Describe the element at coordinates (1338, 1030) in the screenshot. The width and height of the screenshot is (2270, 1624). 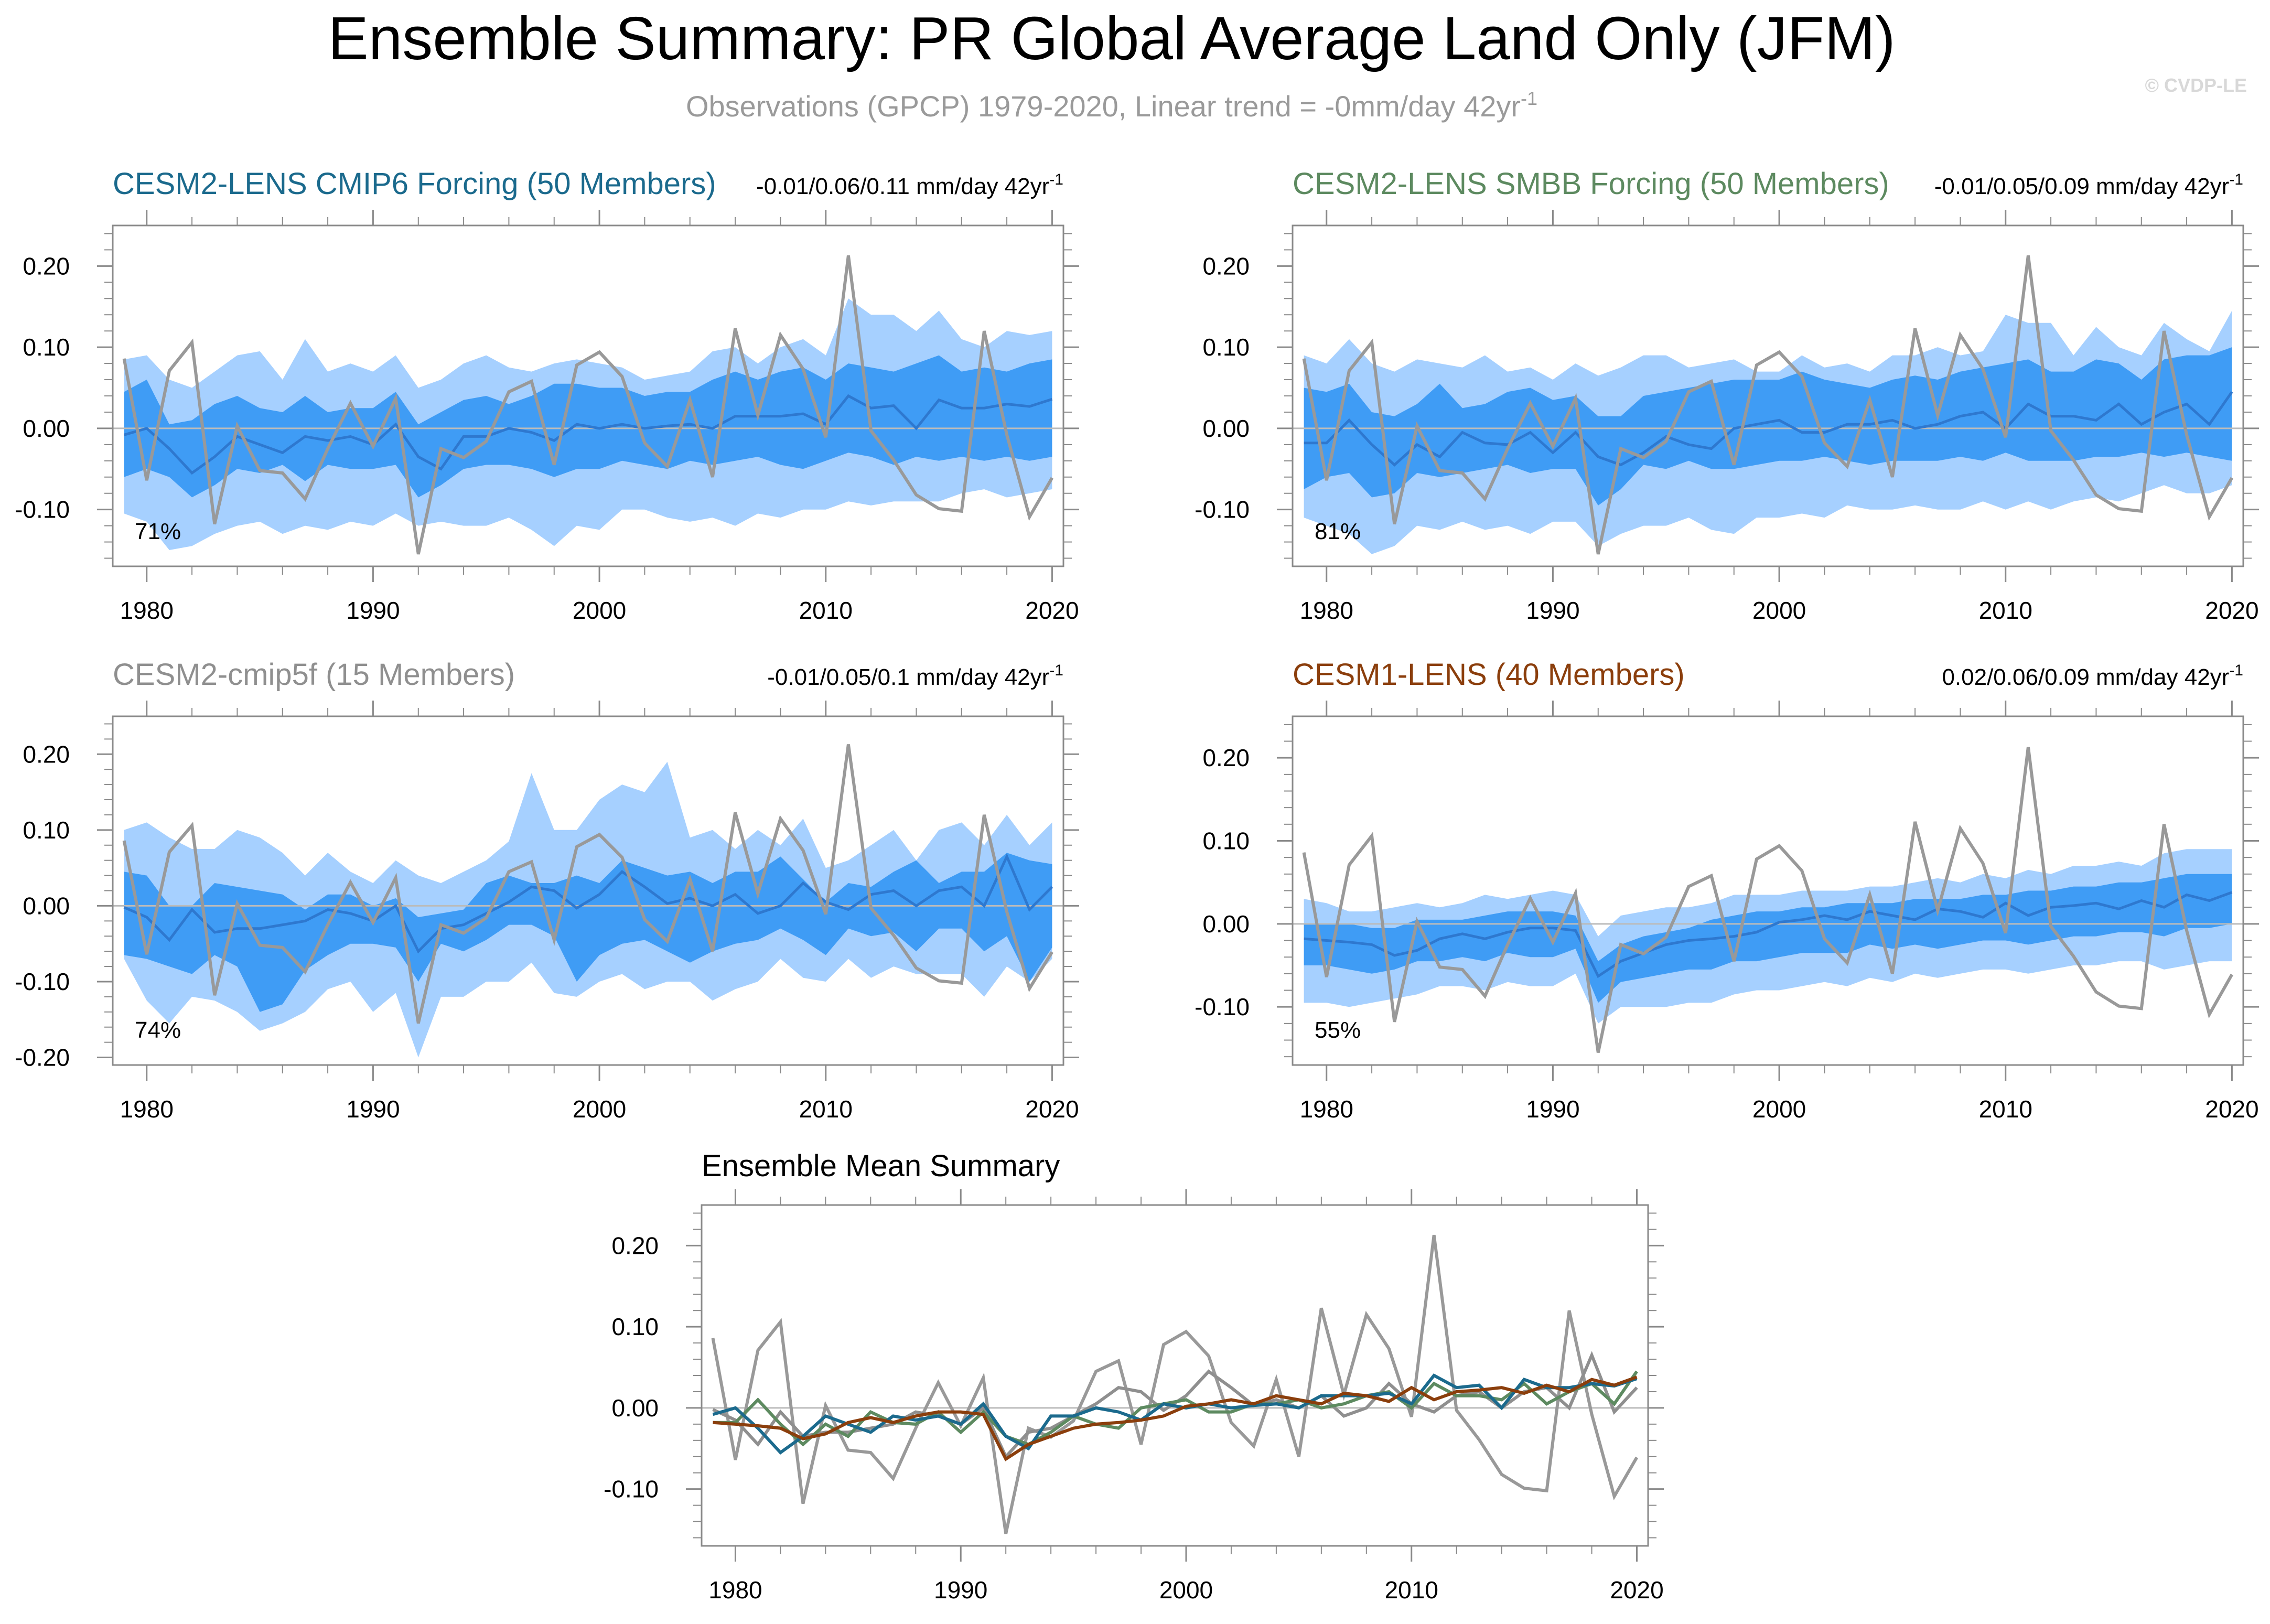
I see `percent-label: 55%` at that location.